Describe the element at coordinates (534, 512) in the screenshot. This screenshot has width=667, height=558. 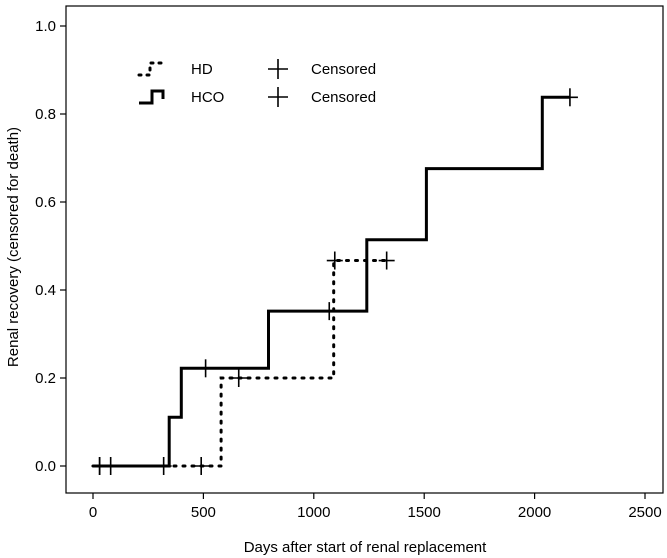
I see `x-tick-label: 2000` at that location.